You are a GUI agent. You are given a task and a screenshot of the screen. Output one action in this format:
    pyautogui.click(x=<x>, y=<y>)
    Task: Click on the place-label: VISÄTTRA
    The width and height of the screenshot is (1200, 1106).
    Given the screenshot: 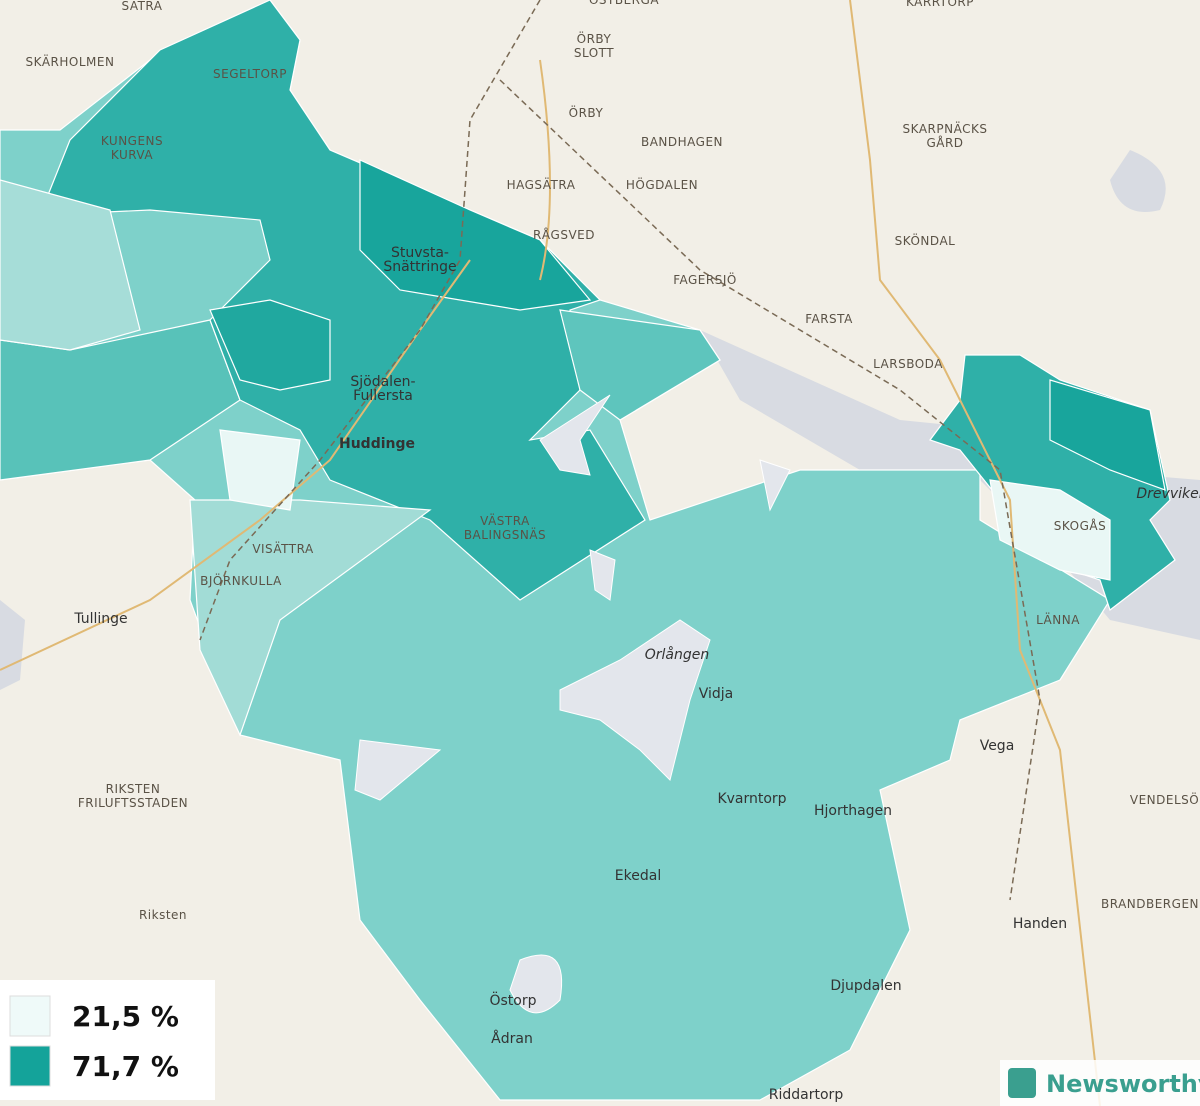 What is the action you would take?
    pyautogui.click(x=283, y=548)
    